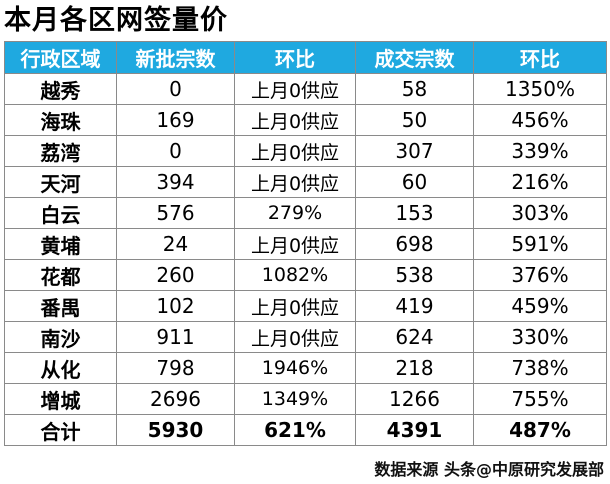 The width and height of the screenshot is (610, 484). I want to click on new-approved-cell: 24, so click(175, 244).